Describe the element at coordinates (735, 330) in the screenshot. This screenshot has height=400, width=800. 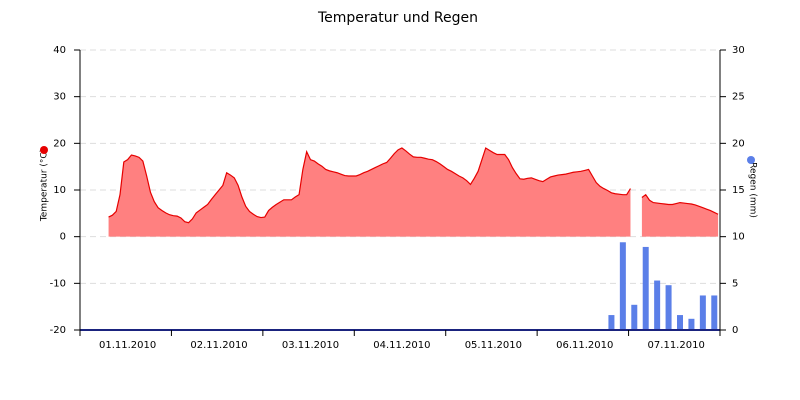
I see `y2-tick-label: 0` at that location.